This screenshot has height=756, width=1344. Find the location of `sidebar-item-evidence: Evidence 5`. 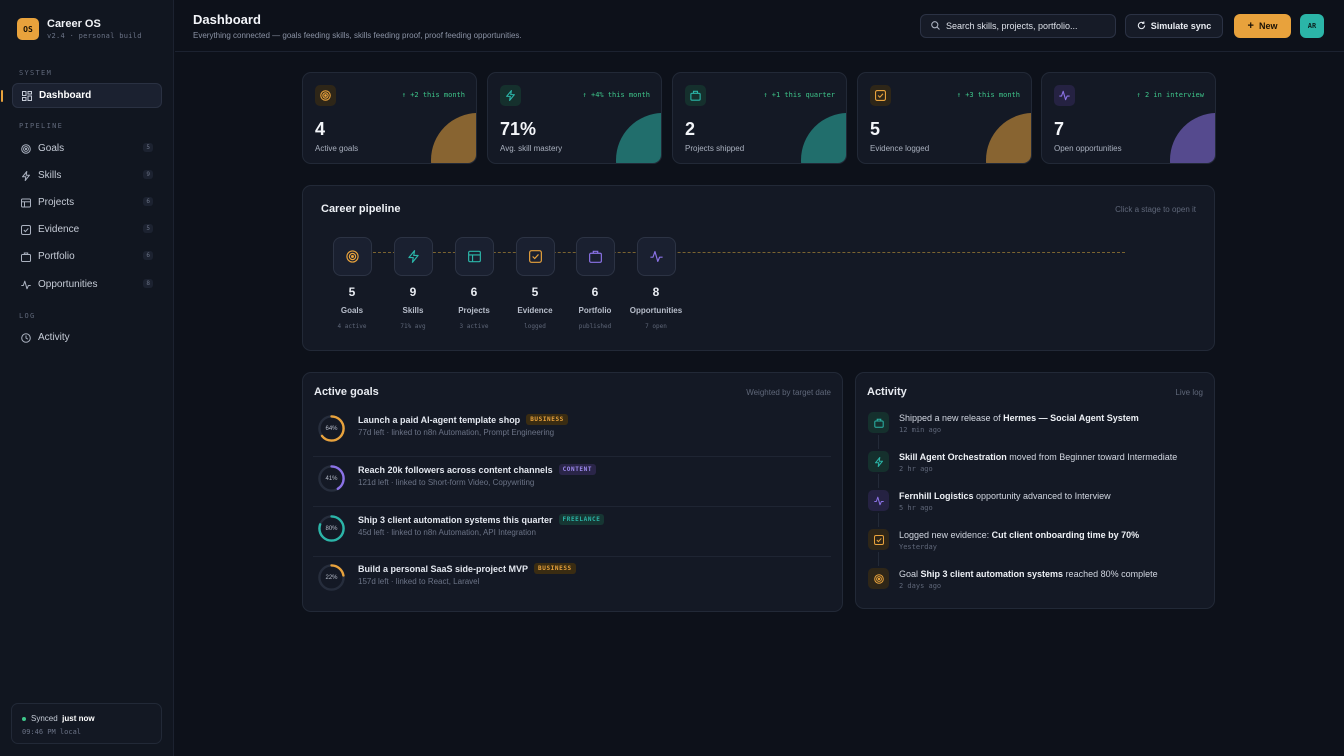

sidebar-item-evidence: Evidence 5 is located at coordinates (87, 229).